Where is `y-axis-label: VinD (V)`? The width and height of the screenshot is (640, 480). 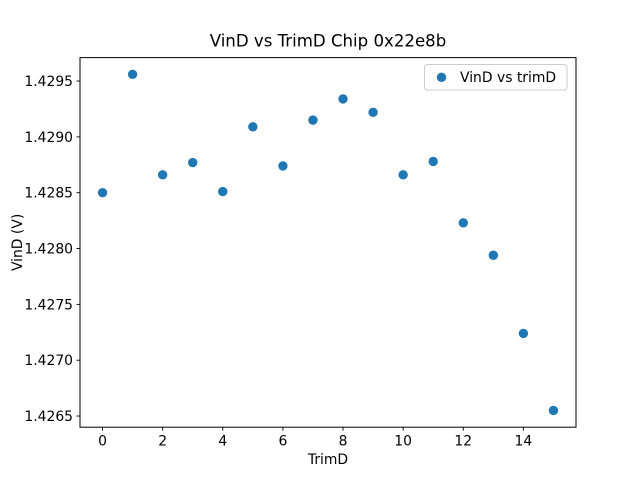
y-axis-label: VinD (V) is located at coordinates (18, 242).